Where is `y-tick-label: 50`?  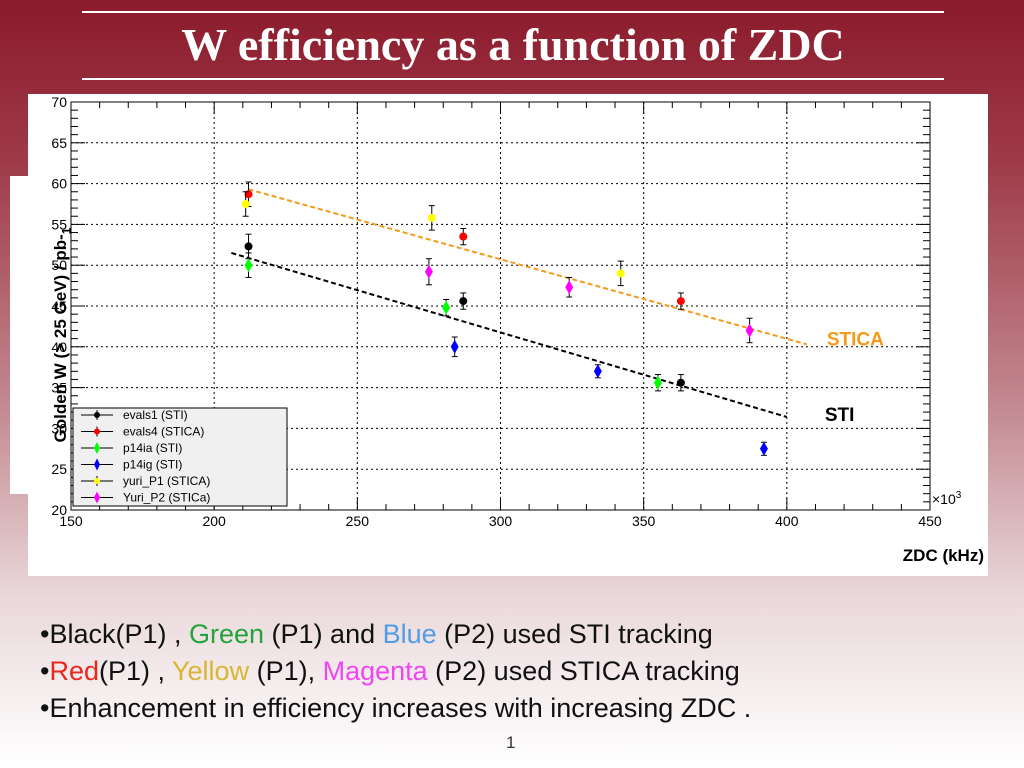
y-tick-label: 50 is located at coordinates (59, 265).